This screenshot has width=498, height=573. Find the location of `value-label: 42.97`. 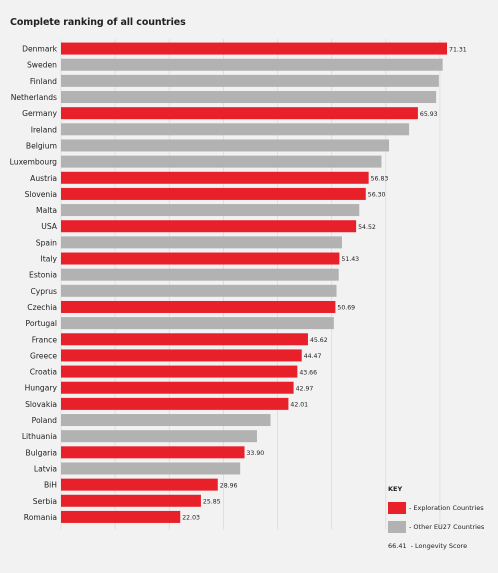

value-label: 42.97 is located at coordinates (305, 388).